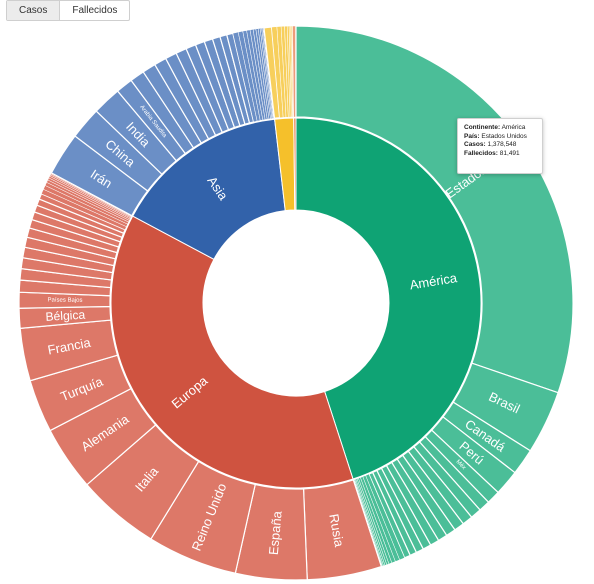 The image size is (594, 584). What do you see at coordinates (65, 316) in the screenshot?
I see `country-label-belgica: Bélgica` at bounding box center [65, 316].